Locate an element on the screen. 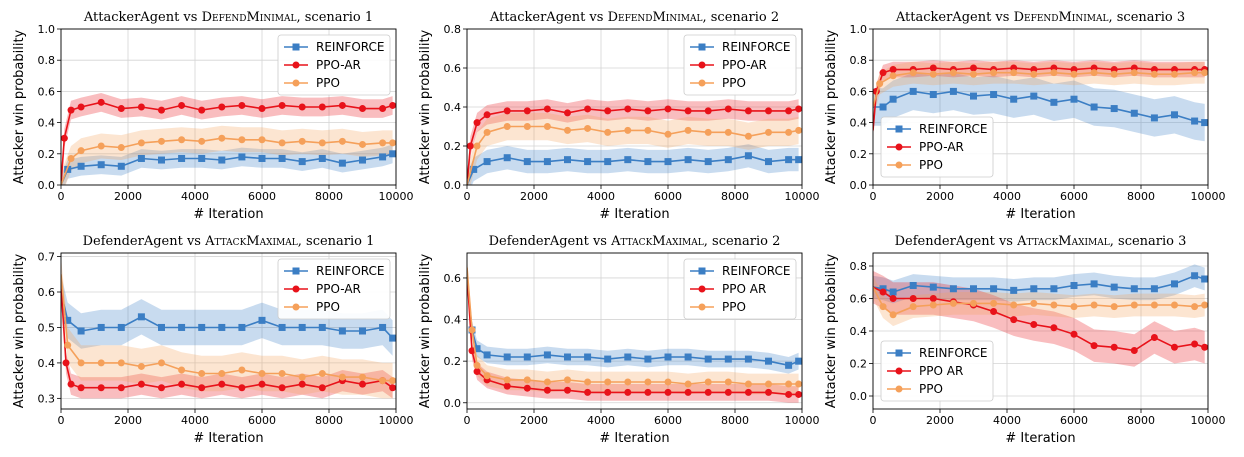  y-tick-label: 0.4 is located at coordinates (859, 123).